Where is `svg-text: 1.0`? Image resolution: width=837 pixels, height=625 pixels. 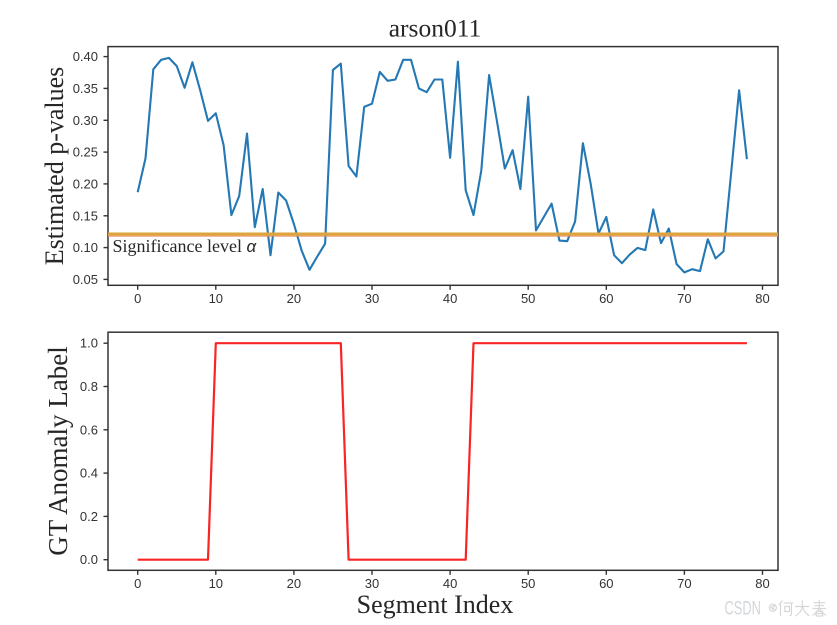 svg-text: 1.0 is located at coordinates (89, 343).